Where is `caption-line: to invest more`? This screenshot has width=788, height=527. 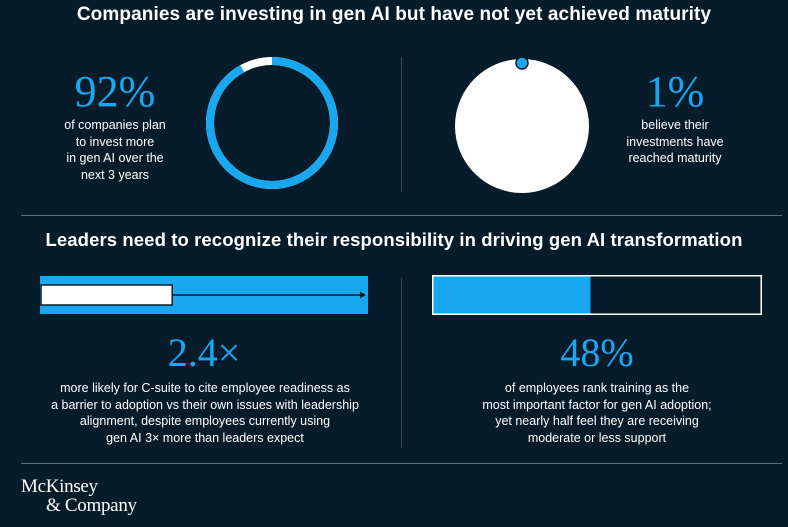 caption-line: to invest more is located at coordinates (115, 141).